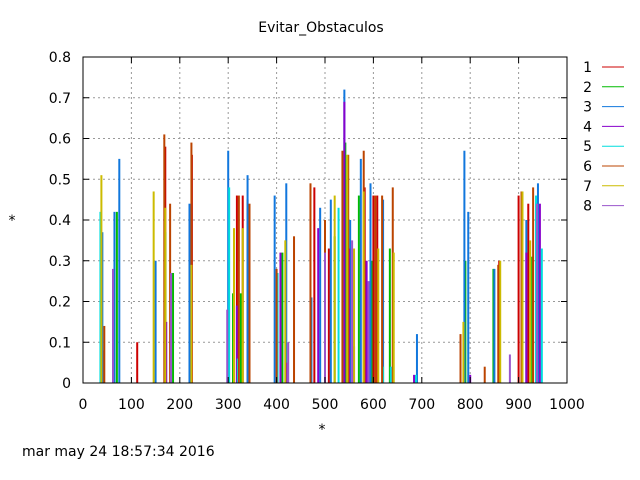 The image size is (640, 480). What do you see at coordinates (60, 140) in the screenshot?
I see `y-tick-label: 0.6` at bounding box center [60, 140].